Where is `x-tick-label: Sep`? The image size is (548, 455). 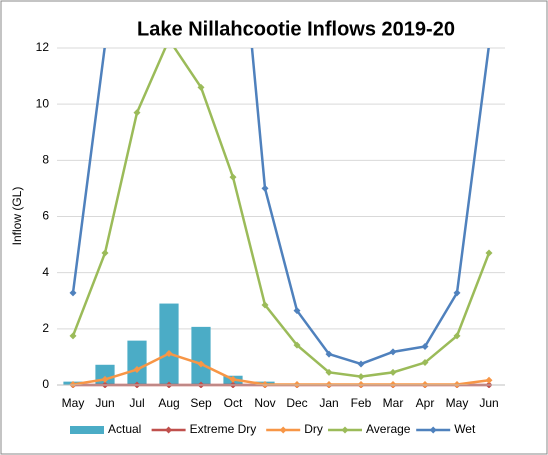 x-tick-label: Sep is located at coordinates (201, 403).